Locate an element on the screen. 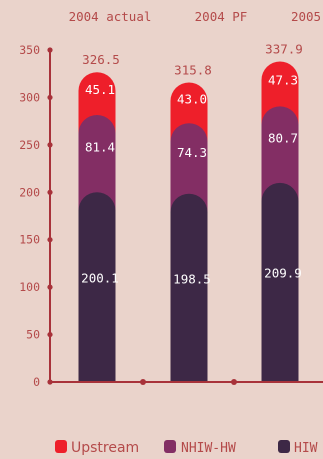 Image resolution: width=323 pixels, height=459 pixels. y-tick-label: 350 is located at coordinates (29, 50).